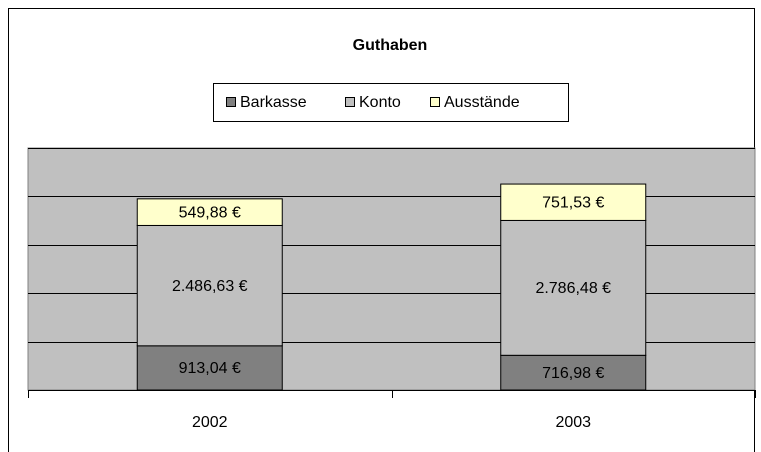 Image resolution: width=761 pixels, height=452 pixels. Describe the element at coordinates (210, 422) in the screenshot. I see `x-tick-label: 2002` at that location.